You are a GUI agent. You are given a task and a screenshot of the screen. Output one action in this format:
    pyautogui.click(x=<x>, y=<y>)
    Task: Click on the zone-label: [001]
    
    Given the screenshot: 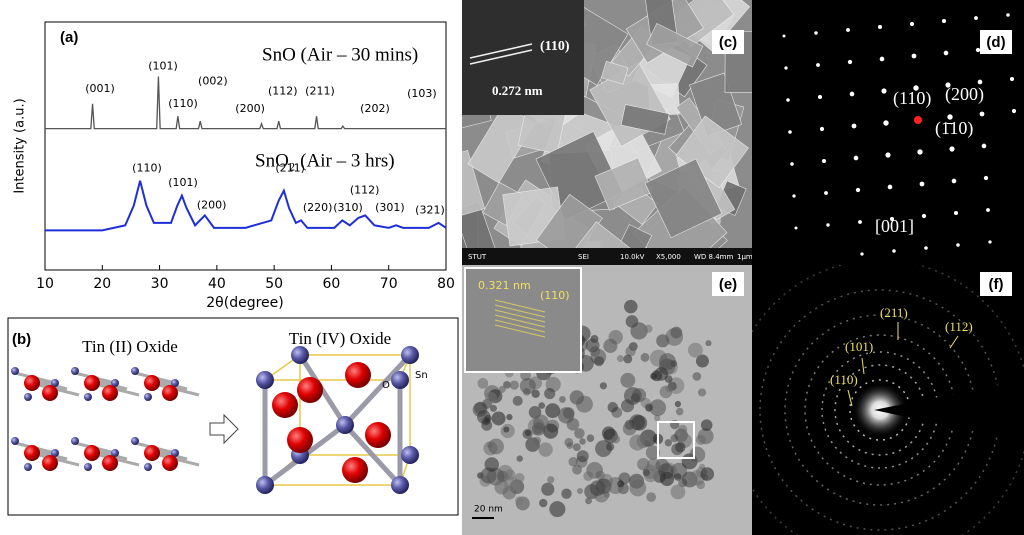 What is the action you would take?
    pyautogui.click(x=894, y=226)
    